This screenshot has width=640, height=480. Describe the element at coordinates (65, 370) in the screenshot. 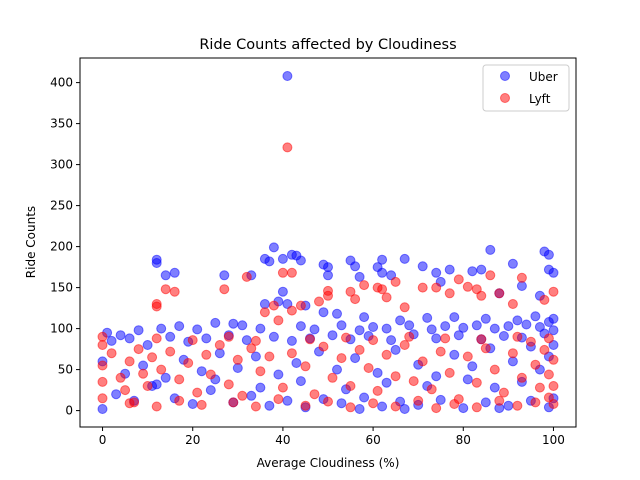

I see `y-tick-label: 50` at that location.